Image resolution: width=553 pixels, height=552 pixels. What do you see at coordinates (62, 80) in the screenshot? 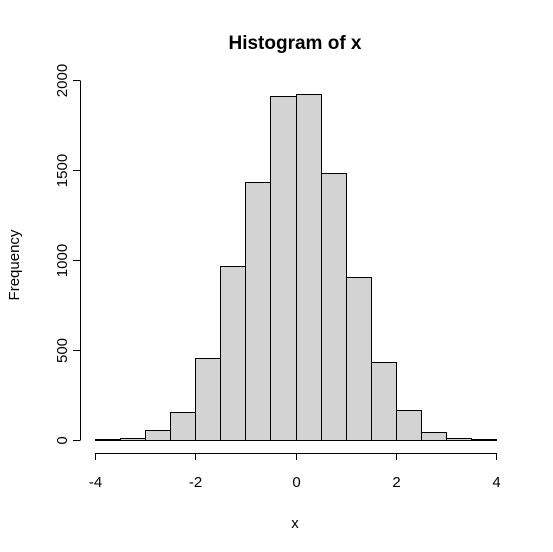
I see `y-tick-label: 2000` at bounding box center [62, 80].